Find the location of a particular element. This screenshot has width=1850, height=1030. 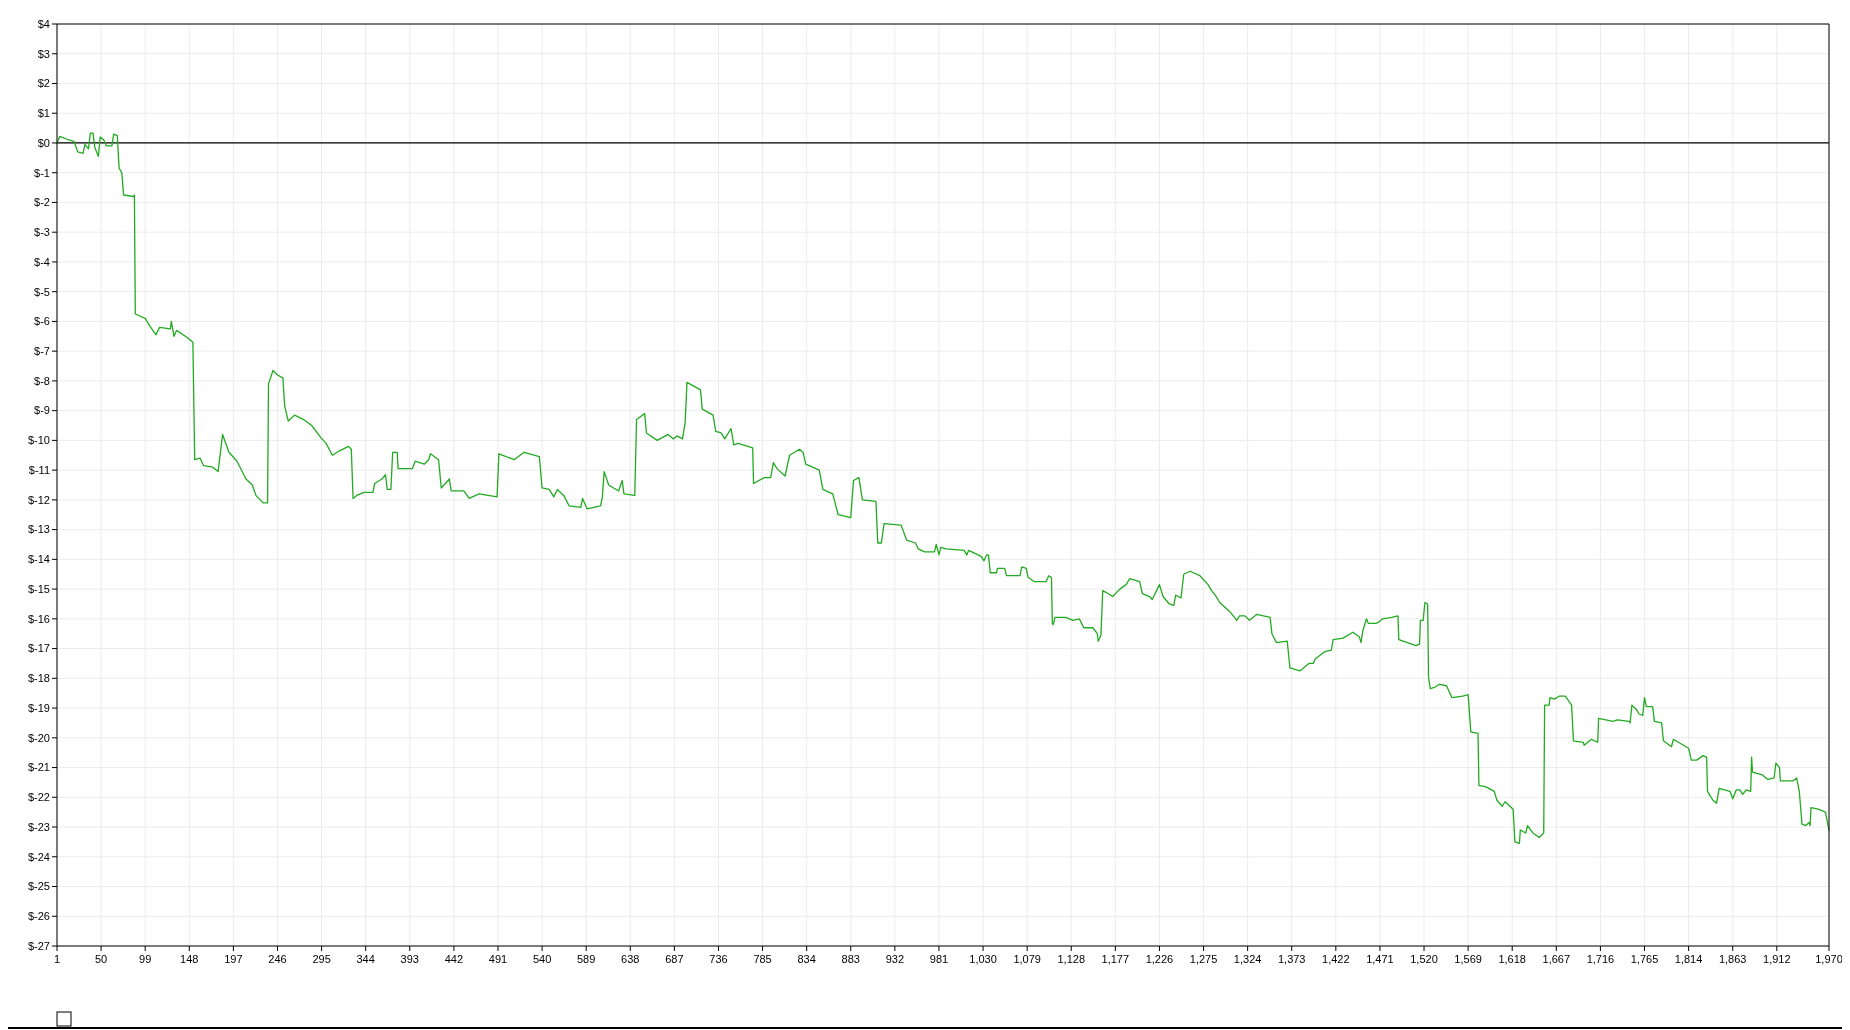

x-tick-label: 883 is located at coordinates (850, 959).